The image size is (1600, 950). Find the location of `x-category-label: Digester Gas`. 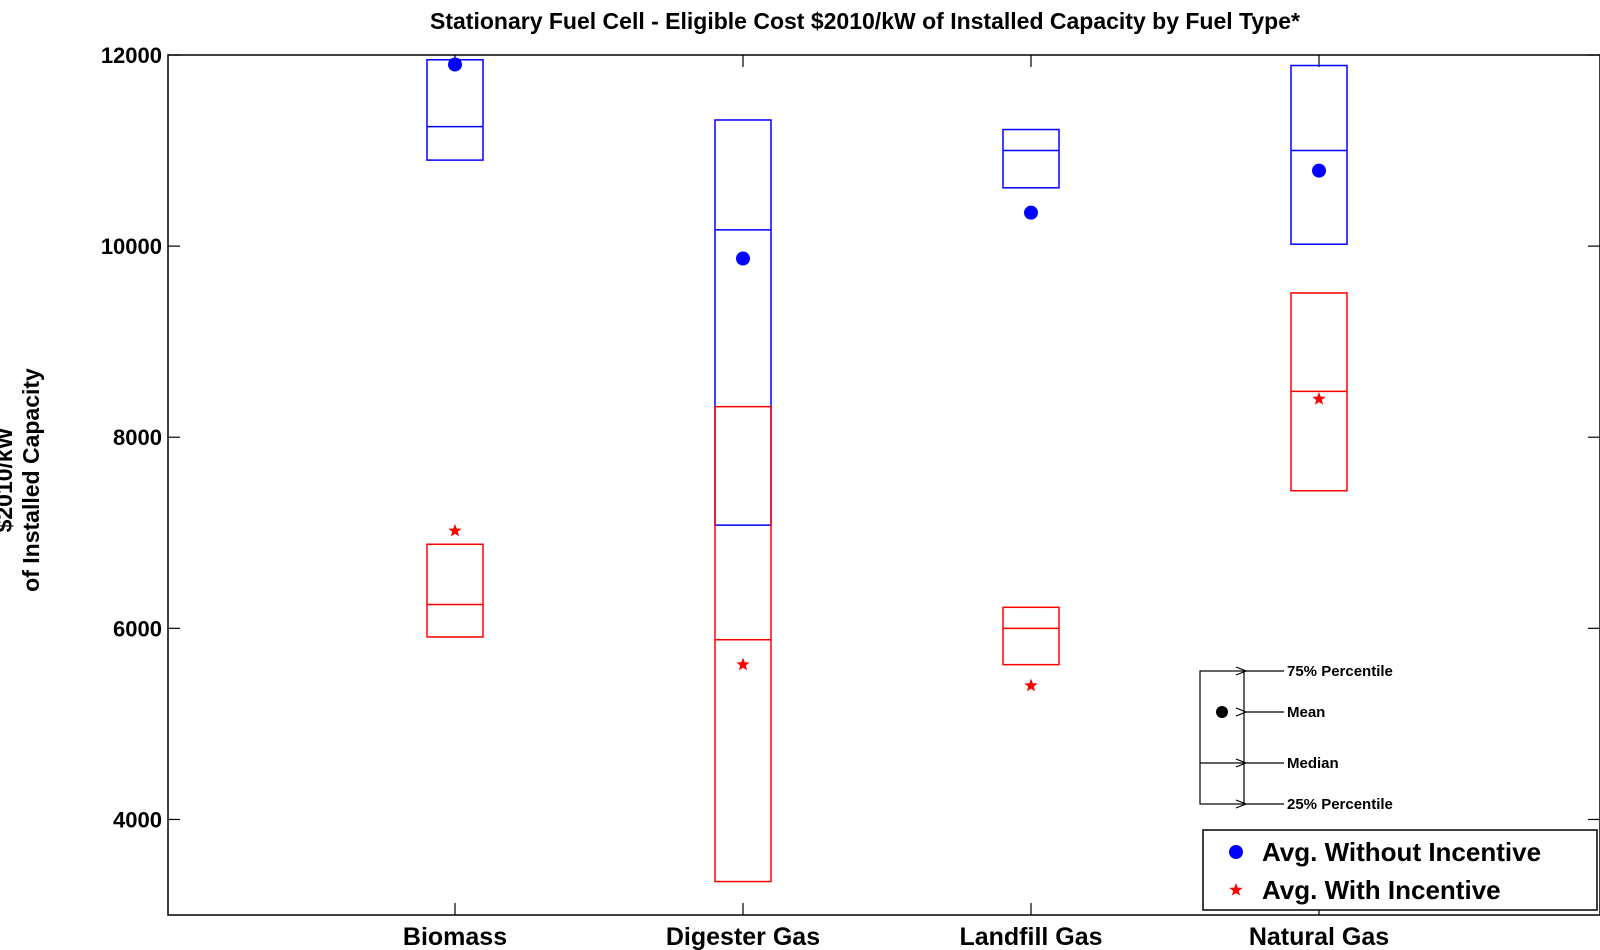

x-category-label: Digester Gas is located at coordinates (743, 936).